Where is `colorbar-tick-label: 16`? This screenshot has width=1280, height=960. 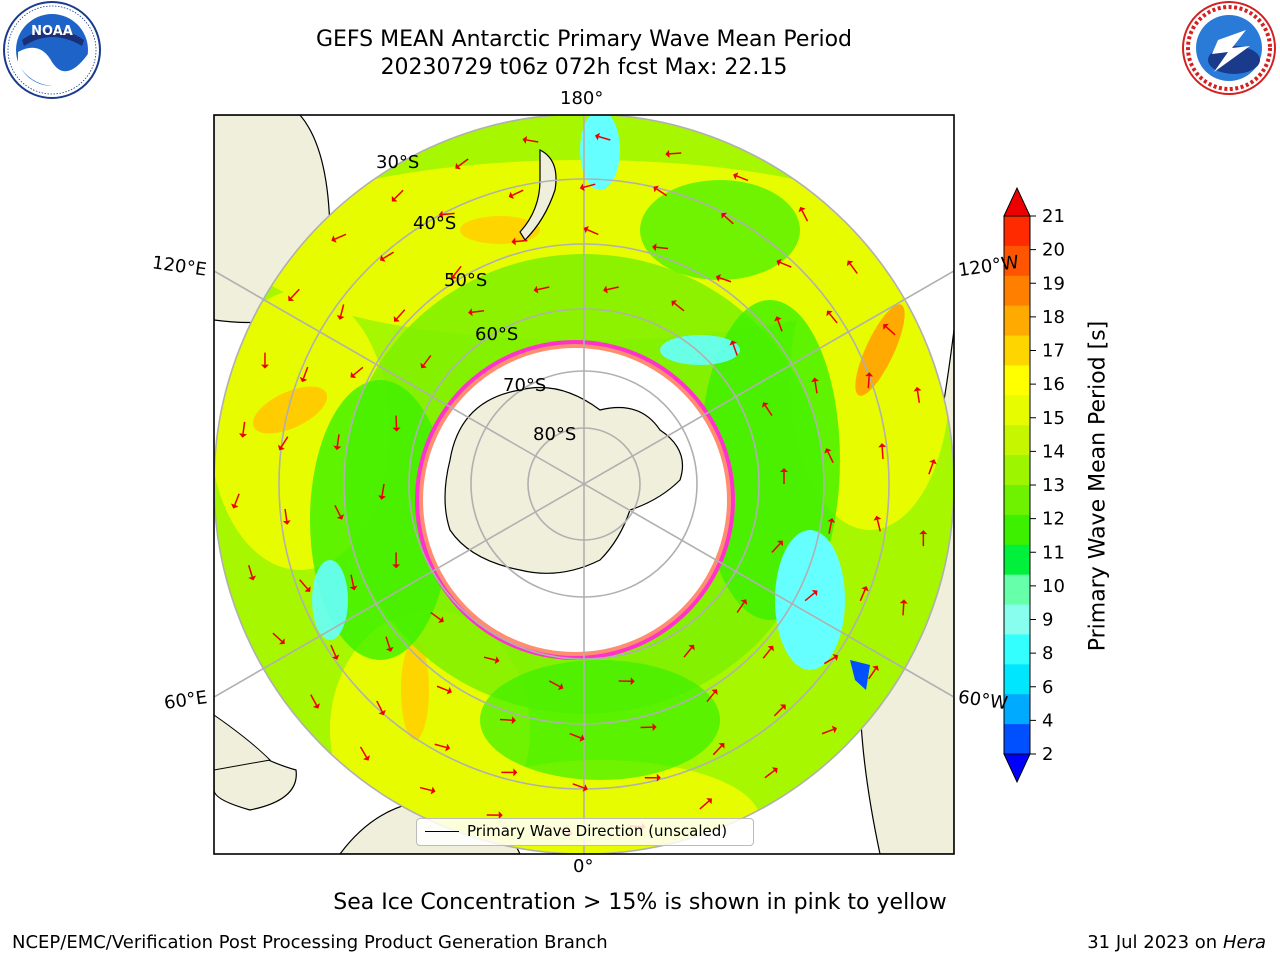 colorbar-tick-label: 16 is located at coordinates (1053, 384).